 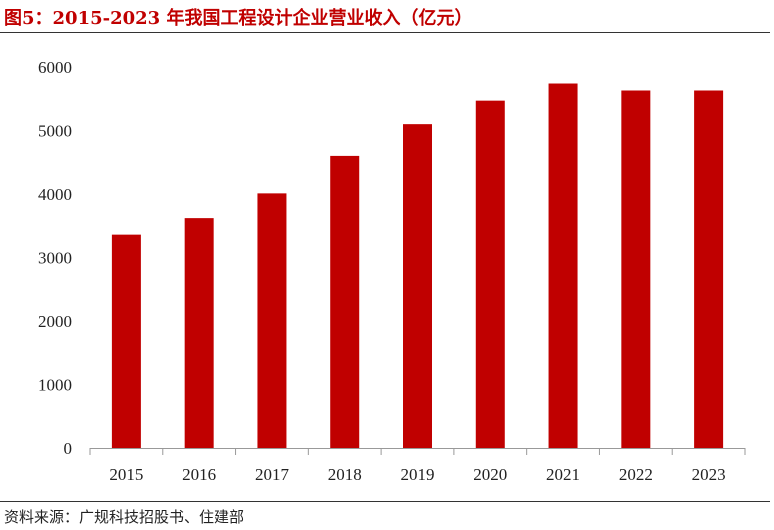 I want to click on bar-2023, so click(x=709, y=269).